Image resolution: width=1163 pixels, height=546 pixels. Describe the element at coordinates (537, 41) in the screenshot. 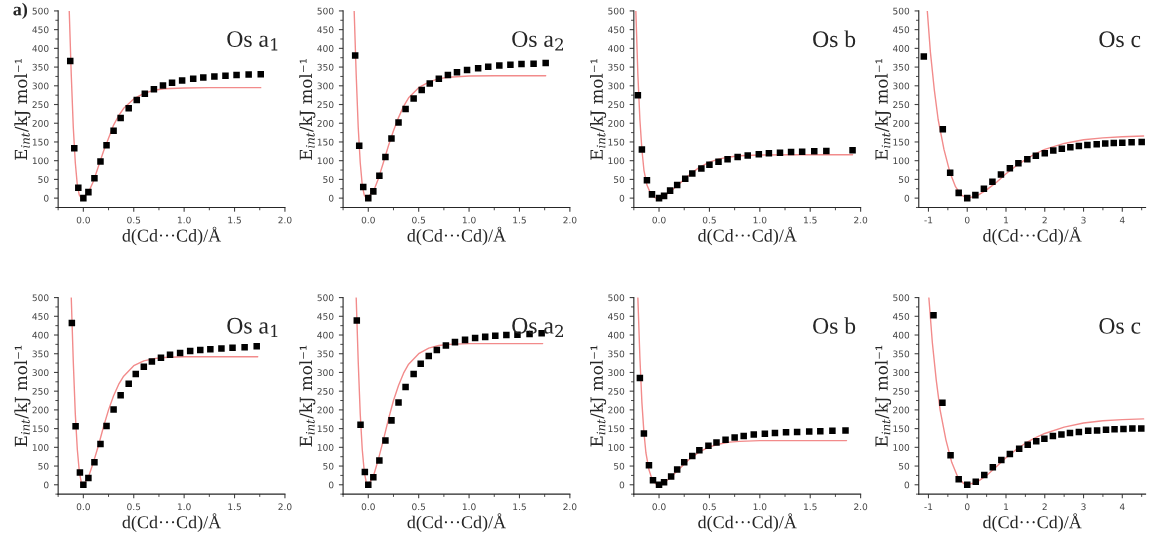

I see `annotation: Os a$_{2}$` at that location.